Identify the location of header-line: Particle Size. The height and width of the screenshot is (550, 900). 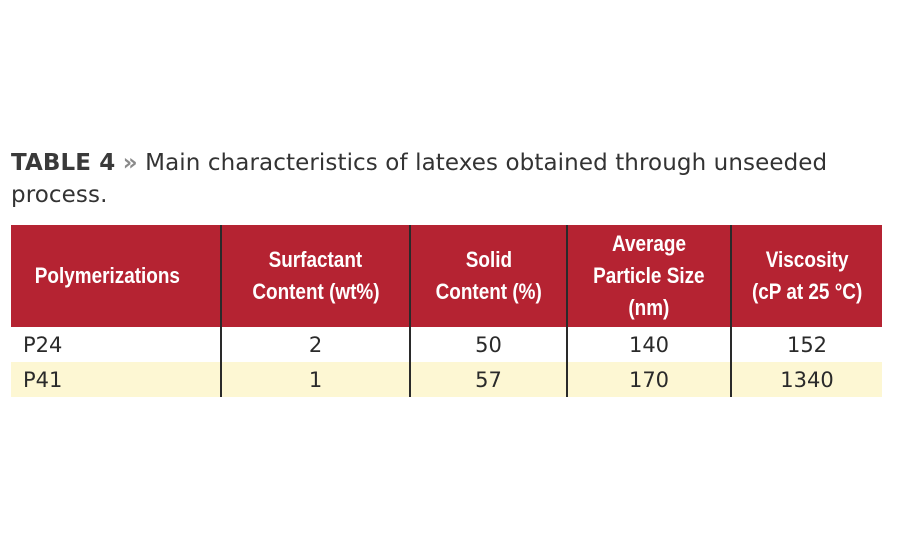
(649, 275).